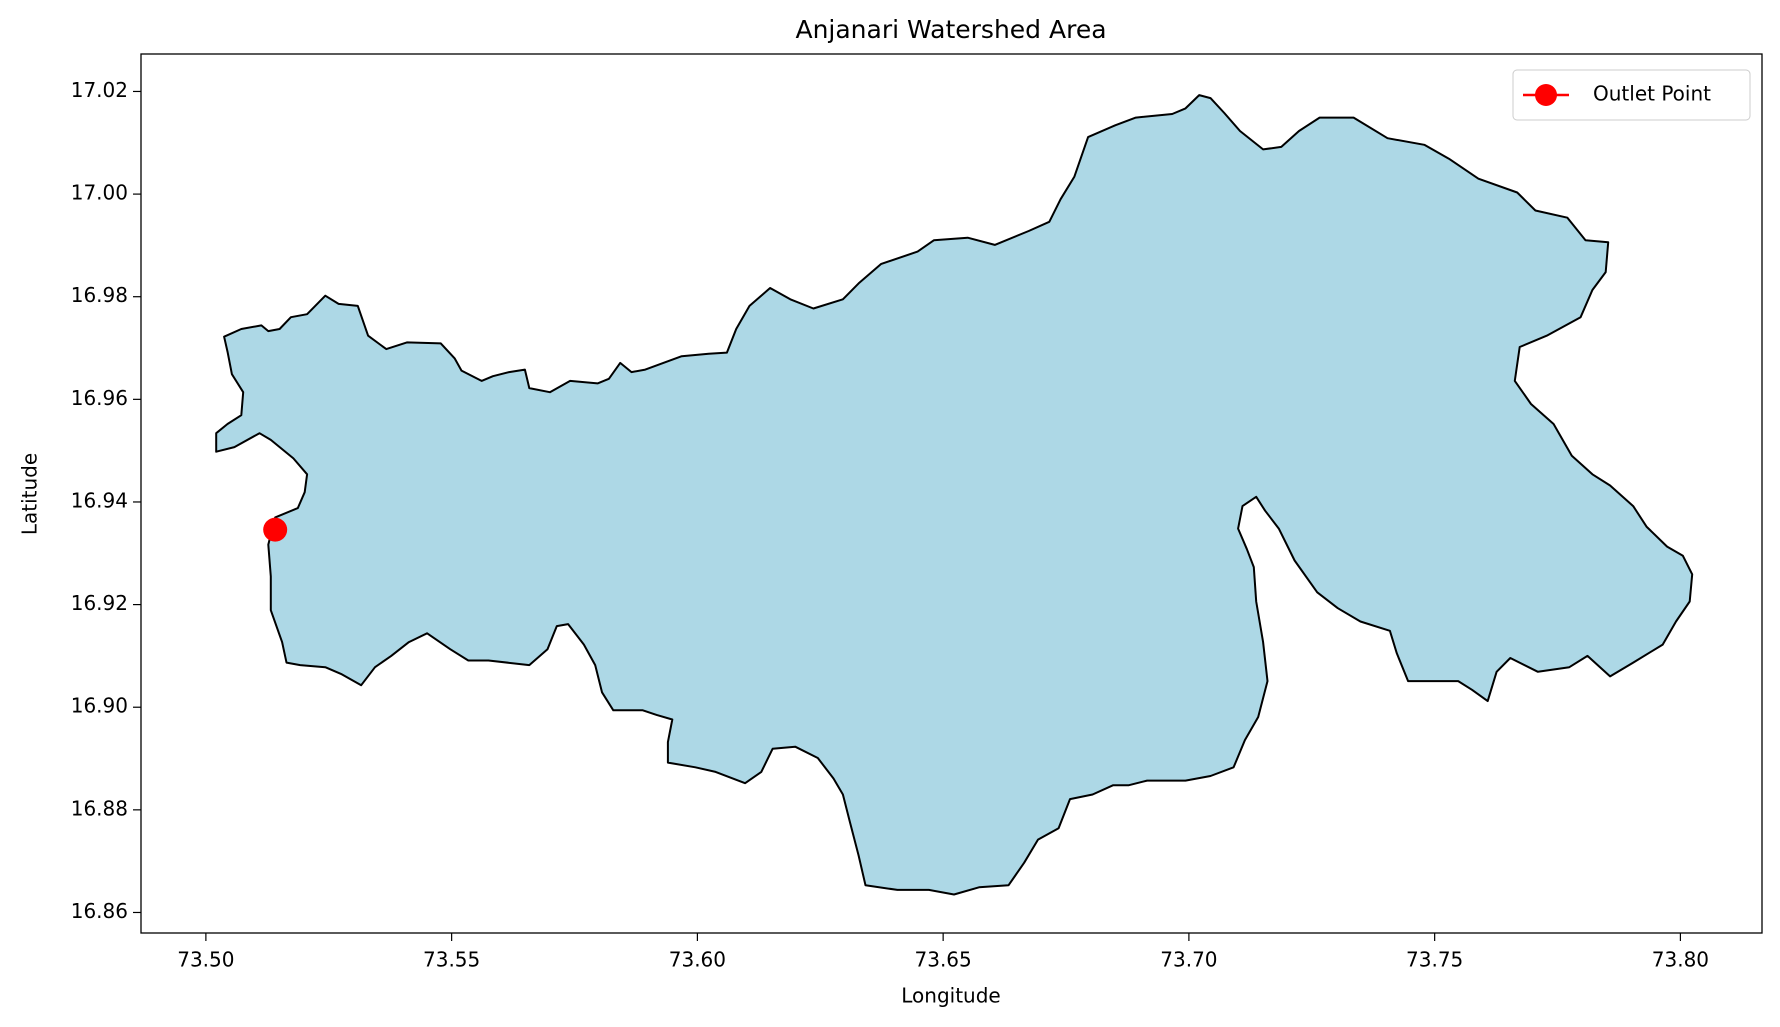 The height and width of the screenshot is (1027, 1780). What do you see at coordinates (451, 960) in the screenshot?
I see `x-tick-label: 73.55` at bounding box center [451, 960].